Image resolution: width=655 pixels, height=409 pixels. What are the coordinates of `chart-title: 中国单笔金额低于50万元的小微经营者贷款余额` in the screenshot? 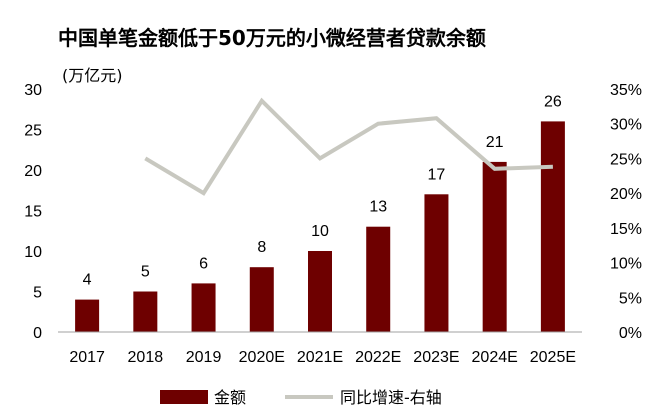 It's located at (272, 38).